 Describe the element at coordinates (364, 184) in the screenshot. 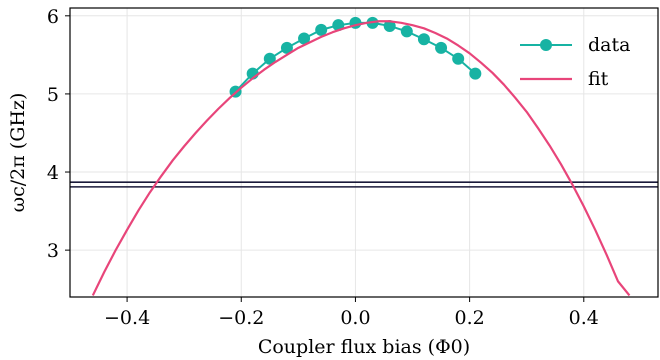

I see `horizontal-lines` at that location.